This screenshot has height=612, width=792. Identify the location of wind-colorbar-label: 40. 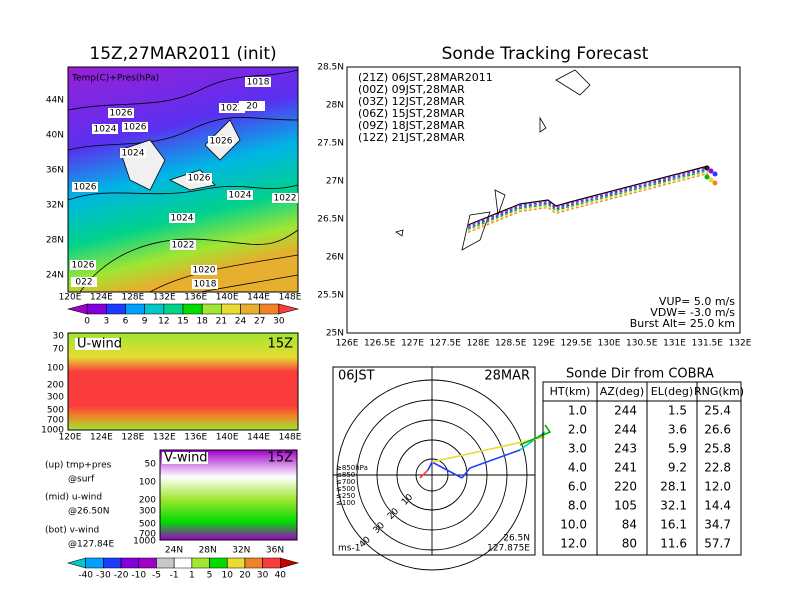
(281, 576).